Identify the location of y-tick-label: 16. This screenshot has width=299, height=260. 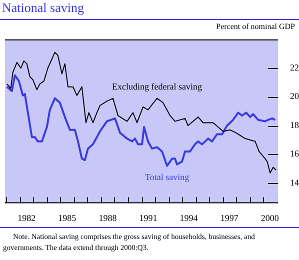
(294, 153).